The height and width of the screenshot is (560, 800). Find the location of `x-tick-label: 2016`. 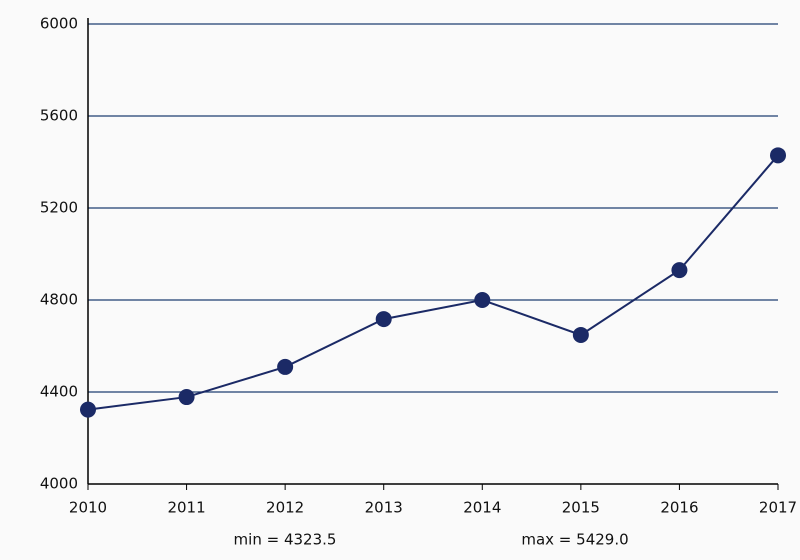

x-tick-label: 2016 is located at coordinates (679, 508).